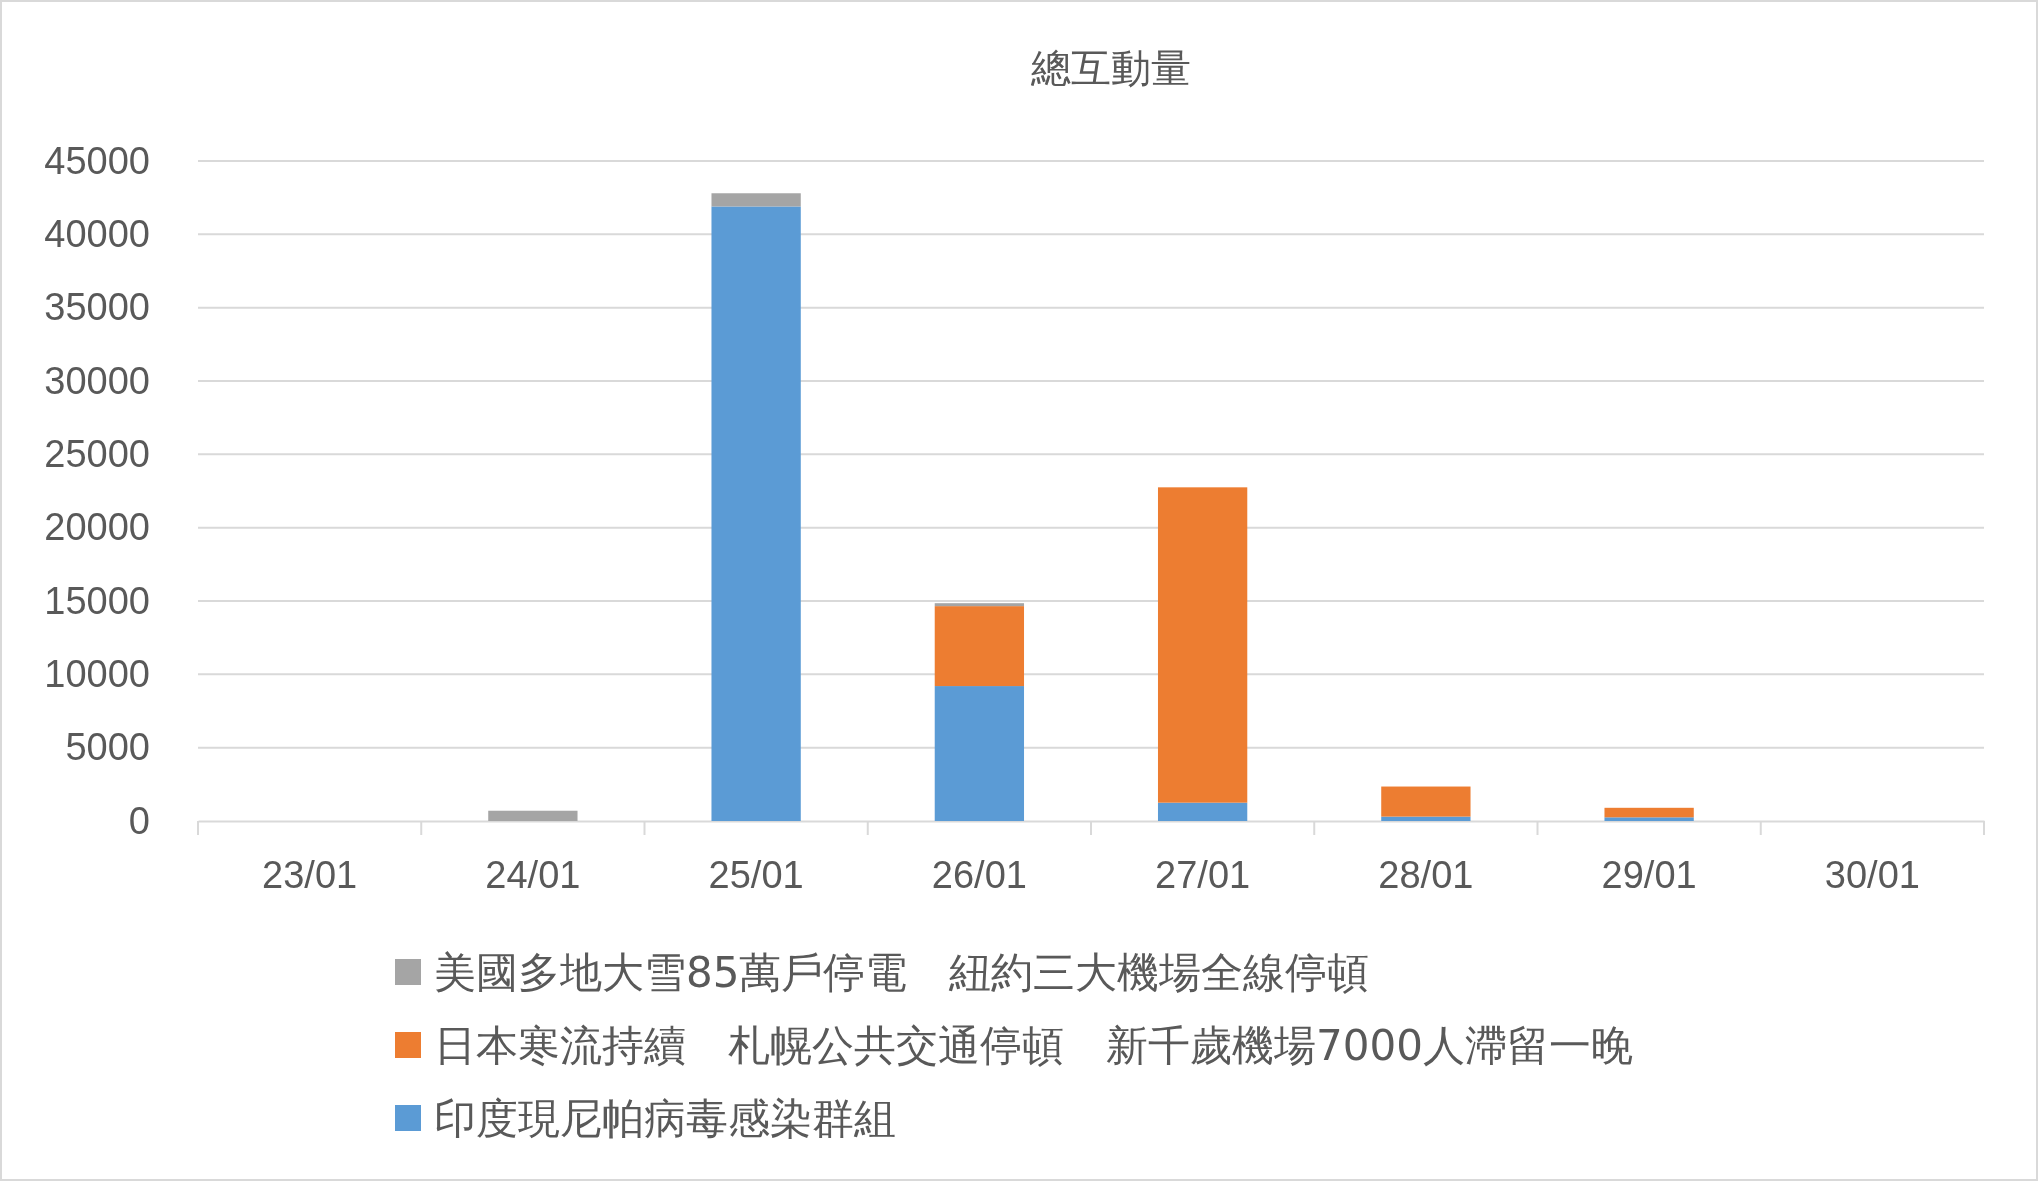 Image resolution: width=2038 pixels, height=1181 pixels. What do you see at coordinates (756, 874) in the screenshot?
I see `x-tick-label: 25/01` at bounding box center [756, 874].